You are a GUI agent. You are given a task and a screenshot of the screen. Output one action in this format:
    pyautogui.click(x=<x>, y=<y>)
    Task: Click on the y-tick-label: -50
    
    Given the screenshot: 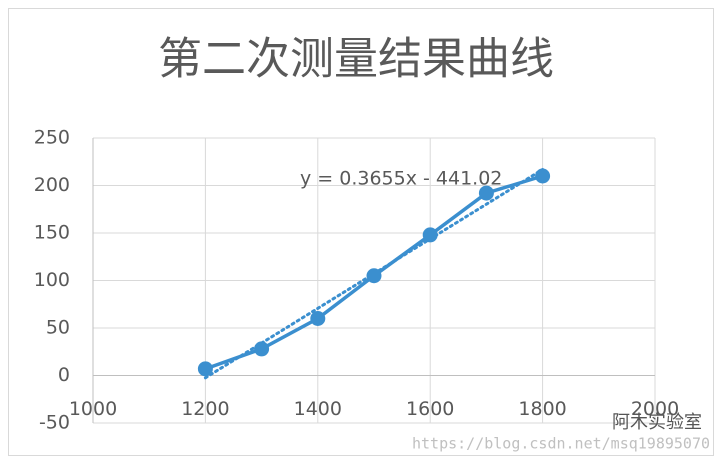 What is the action you would take?
    pyautogui.click(x=54, y=423)
    